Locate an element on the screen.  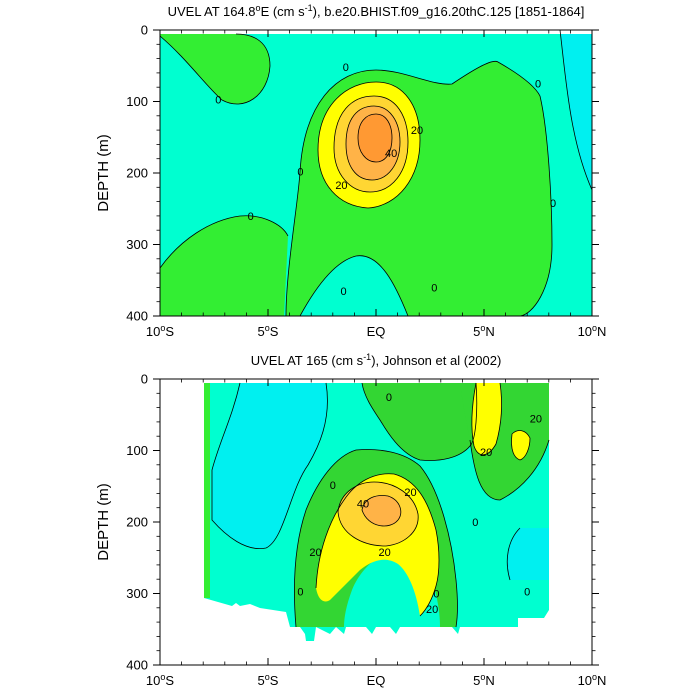
bottom-fill-cyan-west is located at coordinates (270, 466).